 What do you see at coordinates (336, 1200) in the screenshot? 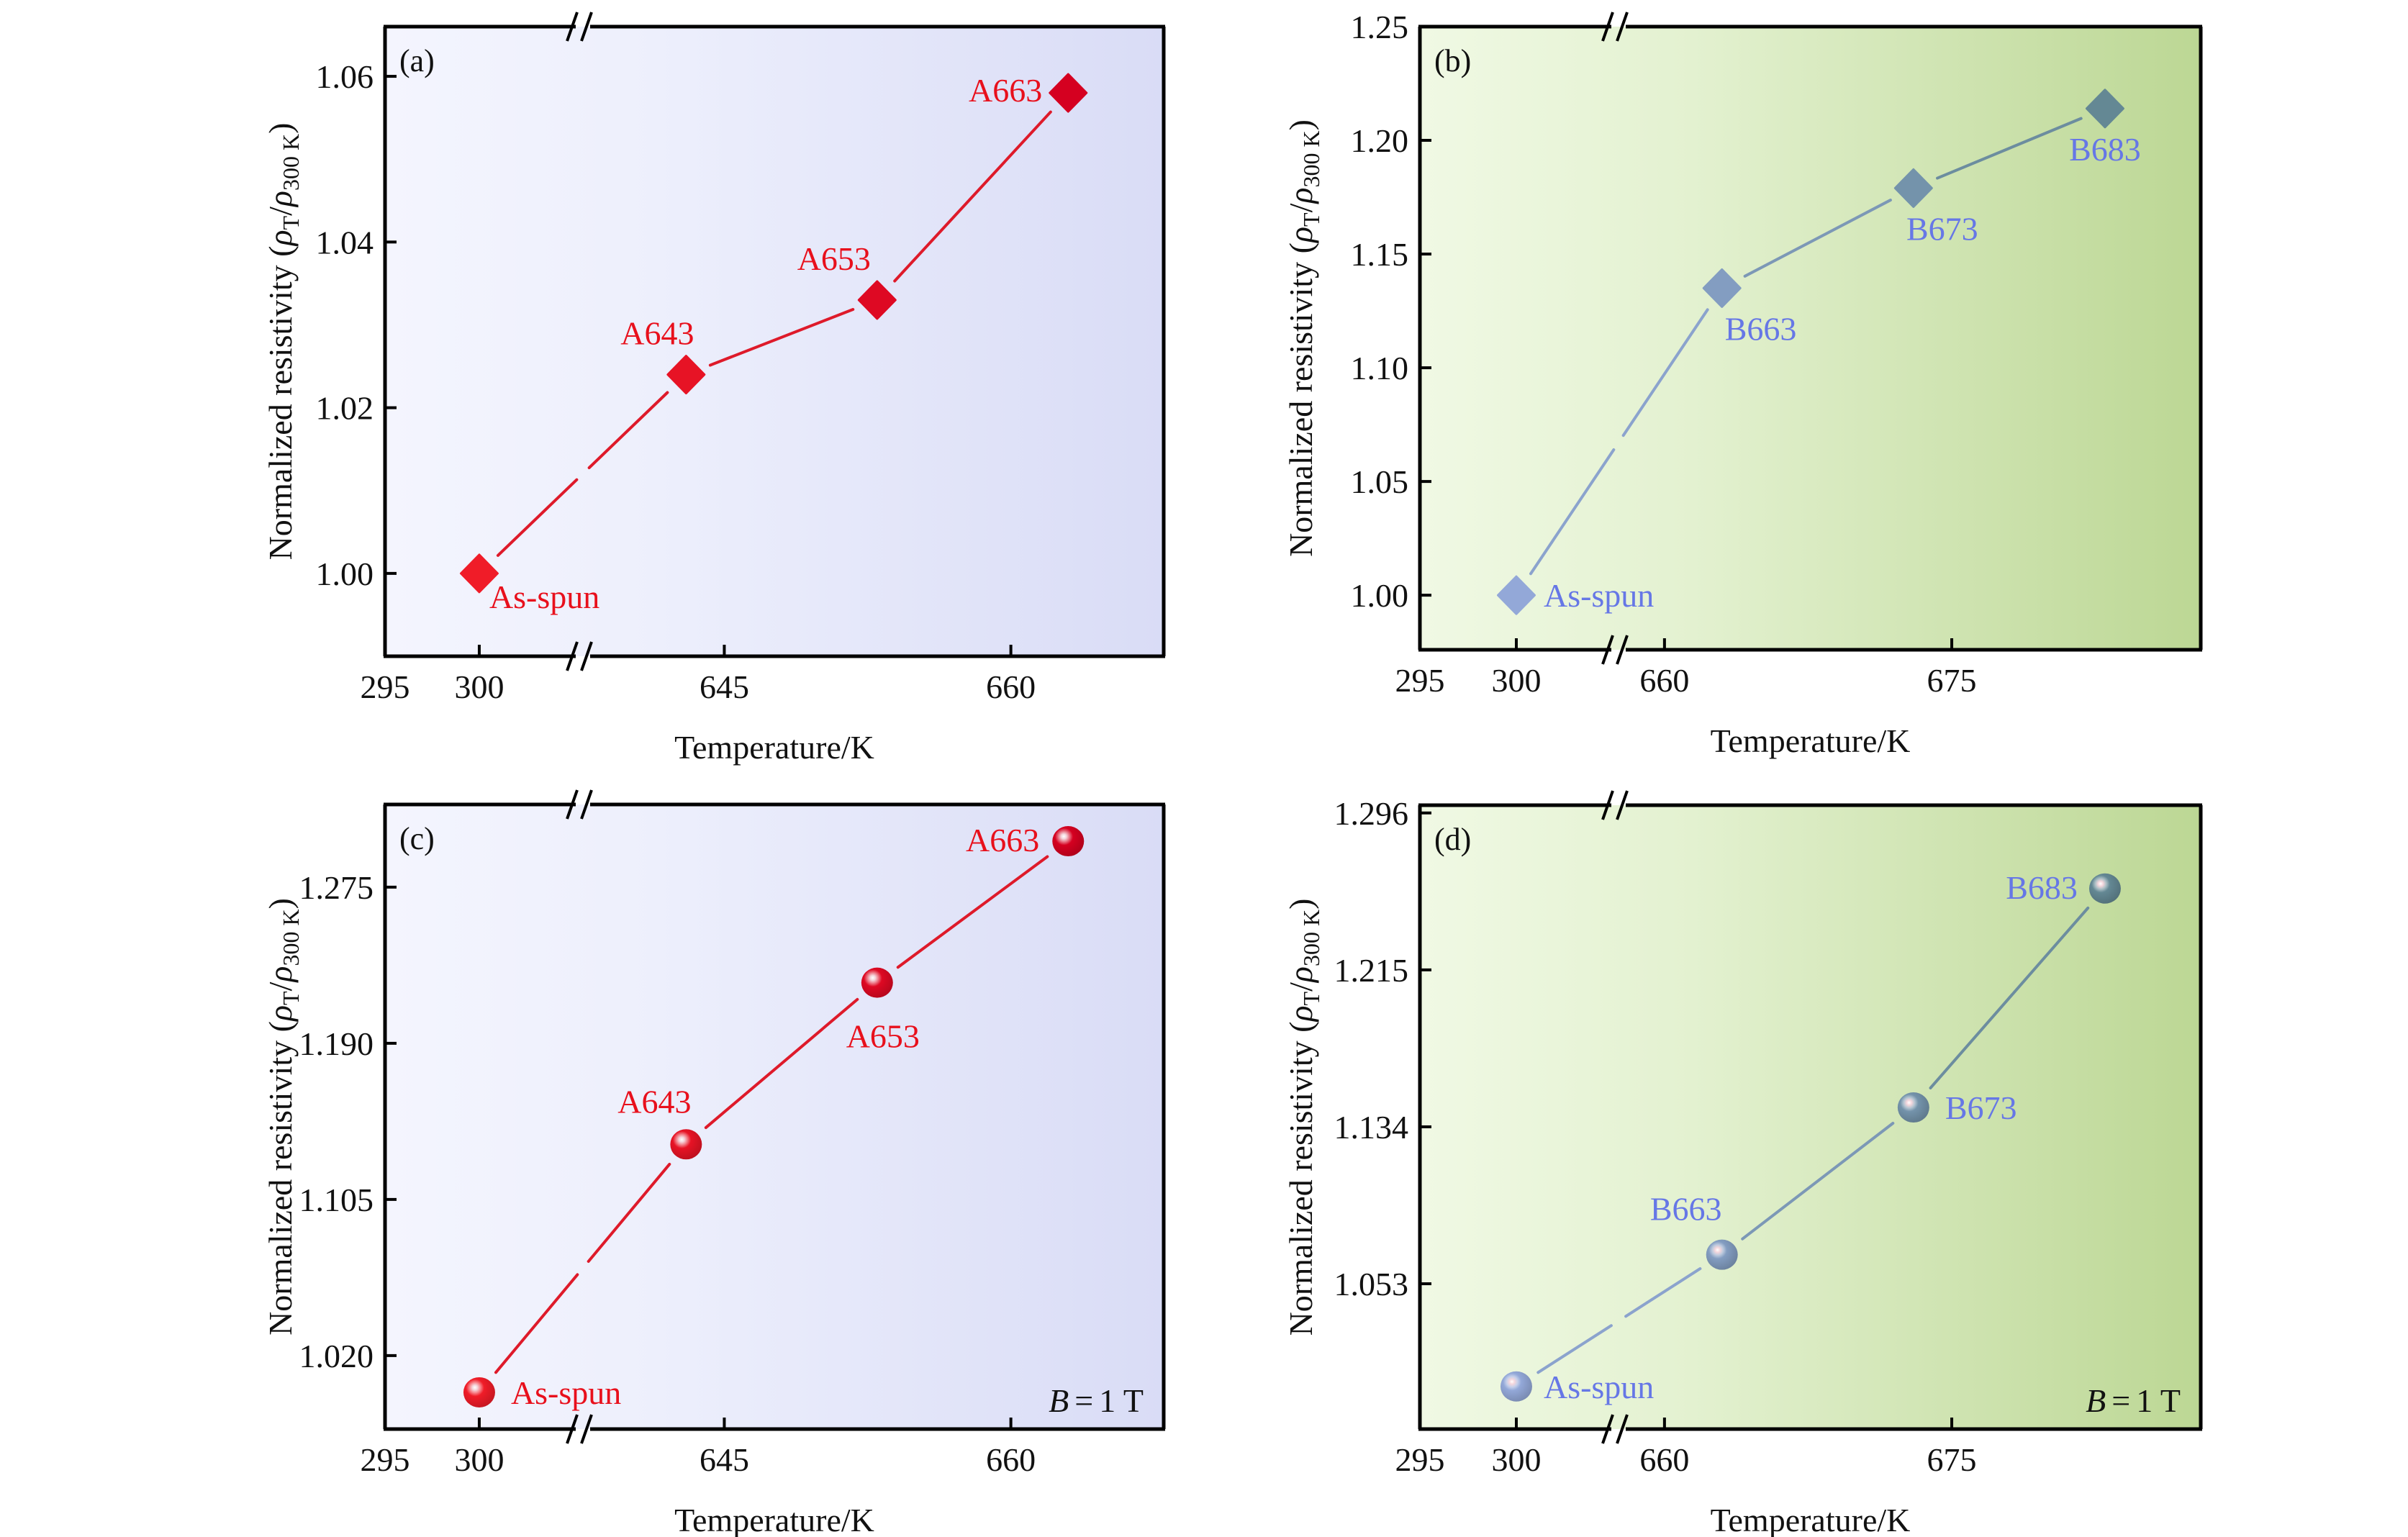
I see `y-tick-label: 1.105` at bounding box center [336, 1200].